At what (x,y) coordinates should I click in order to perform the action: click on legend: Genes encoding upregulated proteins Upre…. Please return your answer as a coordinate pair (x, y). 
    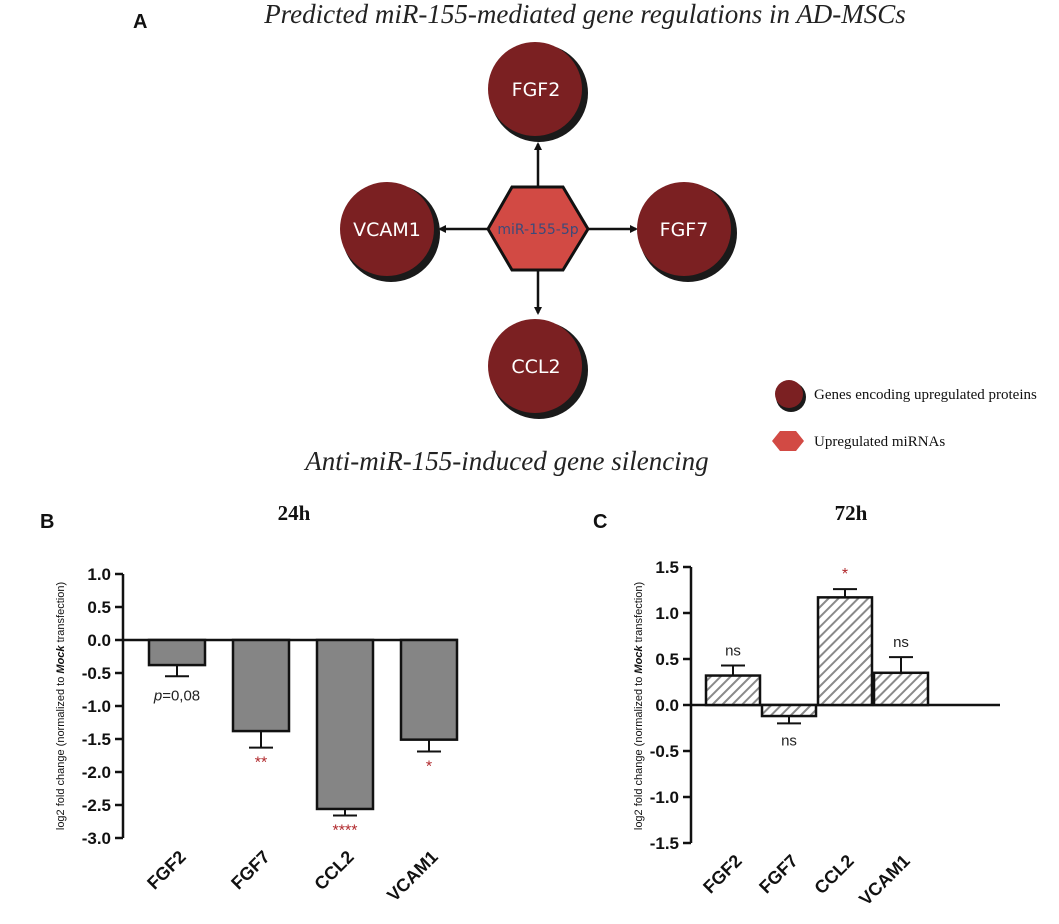
    Looking at the image, I should click on (904, 415).